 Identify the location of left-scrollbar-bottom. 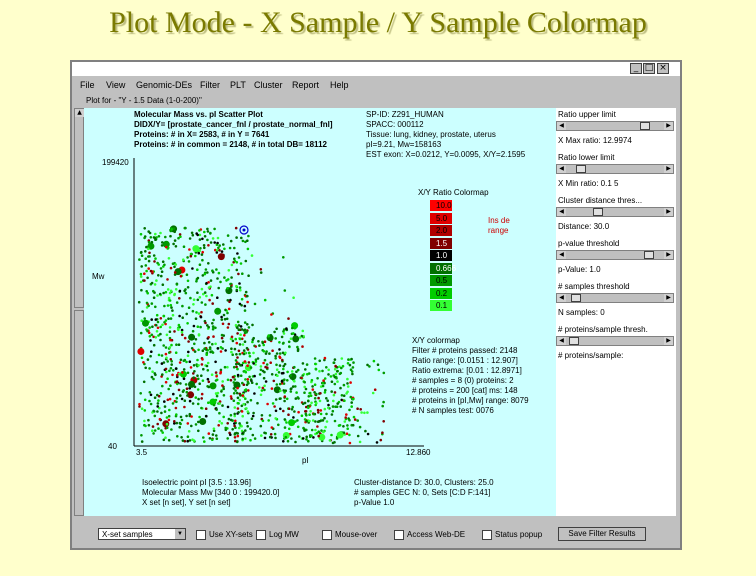
(79, 413).